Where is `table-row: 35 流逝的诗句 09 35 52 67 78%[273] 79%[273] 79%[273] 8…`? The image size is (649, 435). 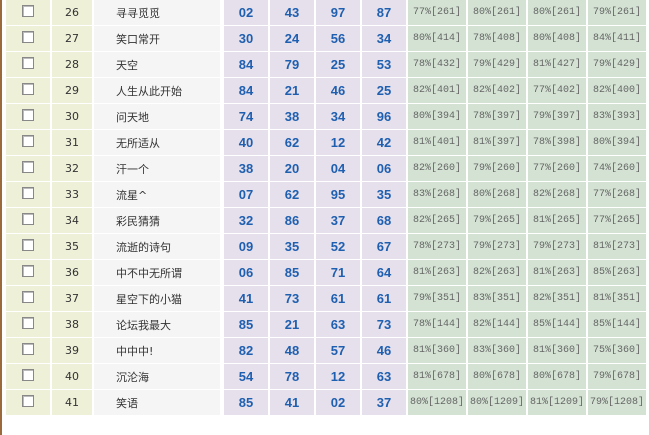
table-row: 35 流逝的诗句 09 35 52 67 78%[273] 79%[273] 79%[273] 8… is located at coordinates (326, 246).